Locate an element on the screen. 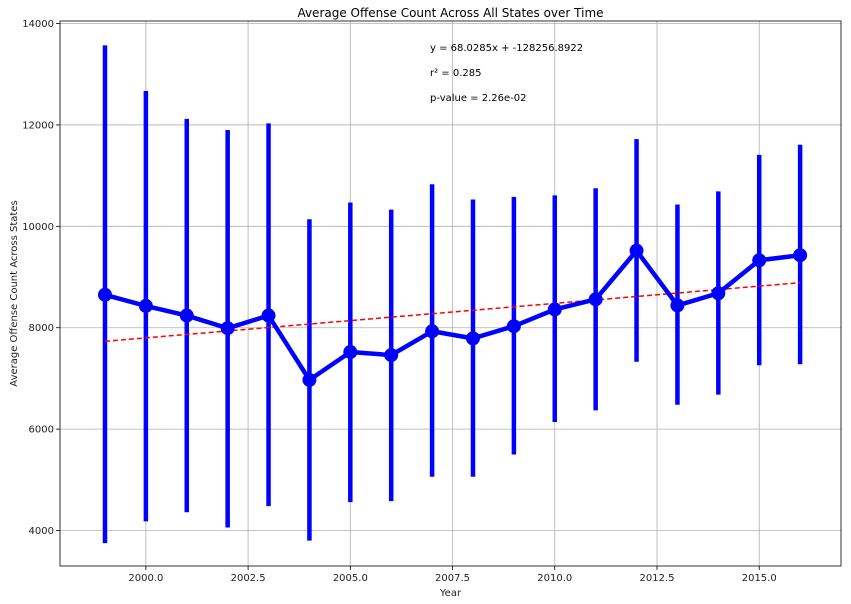 Image resolution: width=851 pixels, height=604 pixels. x-tick-label: 2007.5 is located at coordinates (452, 578).